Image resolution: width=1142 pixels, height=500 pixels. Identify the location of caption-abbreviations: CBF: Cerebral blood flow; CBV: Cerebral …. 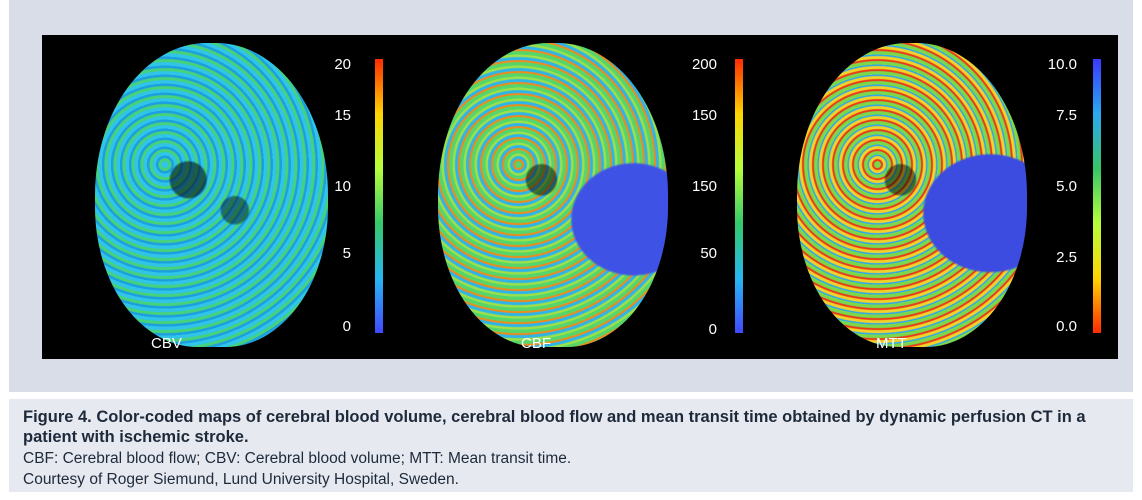
(297, 458).